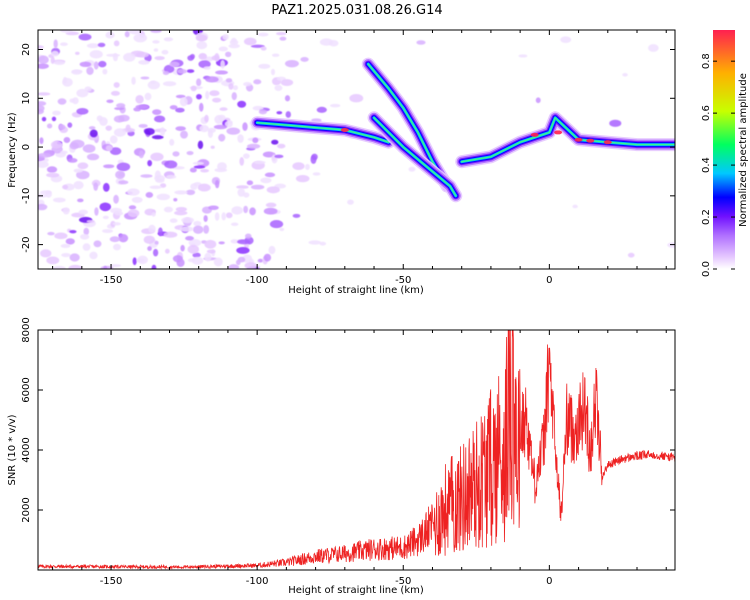 The width and height of the screenshot is (750, 600). What do you see at coordinates (356, 590) in the screenshot?
I see `snr-xlabel: Height of straight line (km)` at bounding box center [356, 590].